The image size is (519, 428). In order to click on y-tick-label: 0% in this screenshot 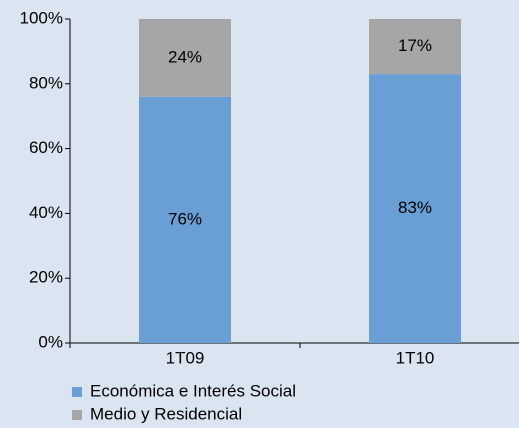, I will do `click(50, 341)`.